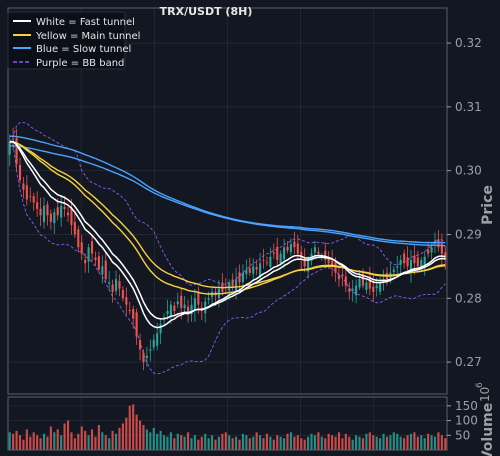 The width and height of the screenshot is (500, 456). What do you see at coordinates (480, 385) in the screenshot?
I see `volume-exponent-power: 6` at bounding box center [480, 385].